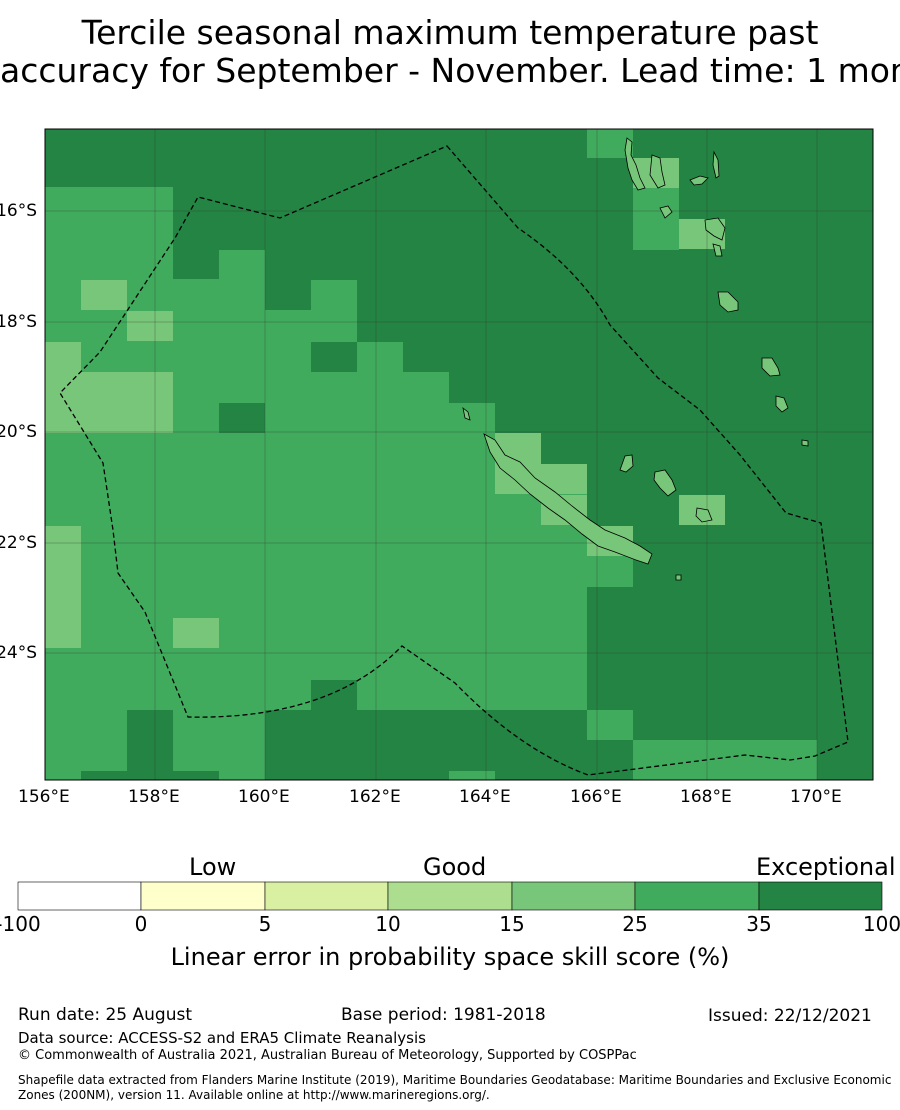  What do you see at coordinates (213, 867) in the screenshot?
I see `colorbar-category-low: Low` at bounding box center [213, 867].